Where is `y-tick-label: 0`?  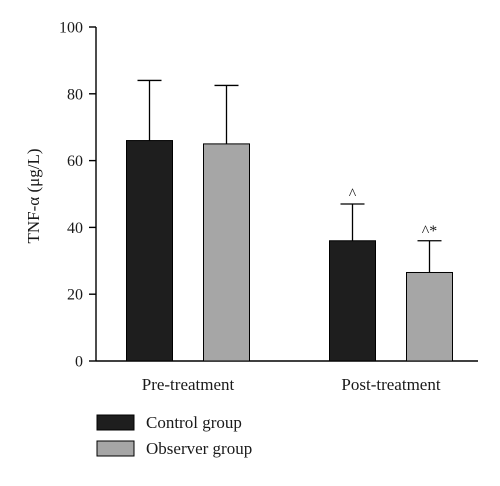 y-tick-label: 0 is located at coordinates (79, 362).